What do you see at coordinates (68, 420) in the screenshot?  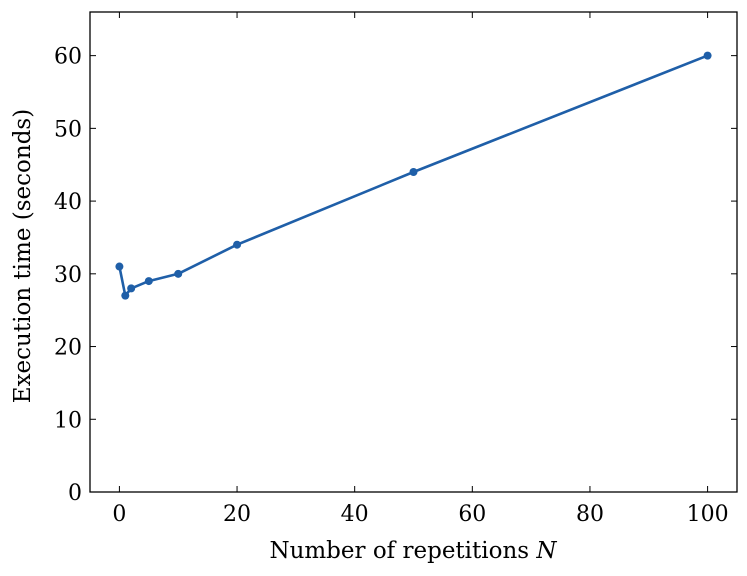 I see `y-tick-label: 10` at bounding box center [68, 420].